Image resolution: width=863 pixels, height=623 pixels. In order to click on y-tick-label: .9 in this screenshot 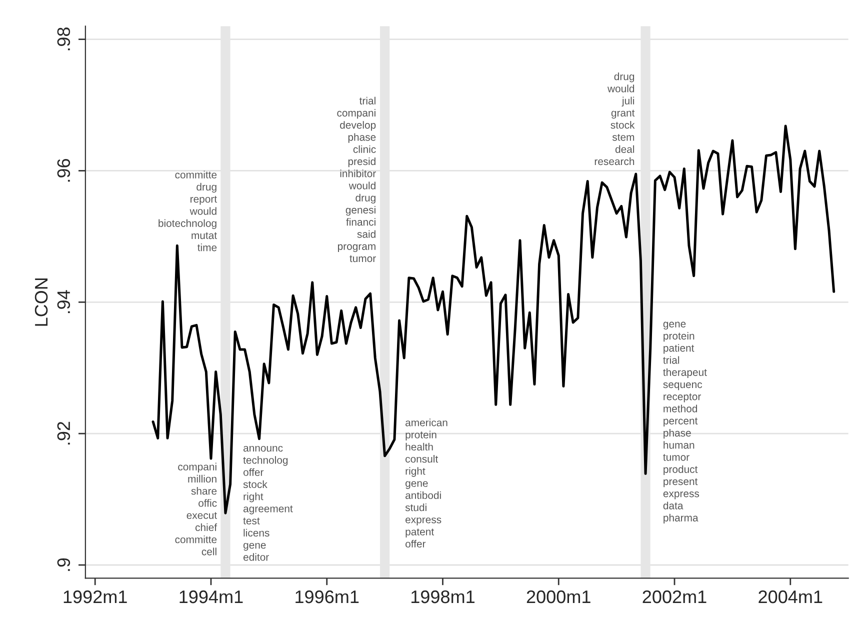, I will do `click(63, 564)`.